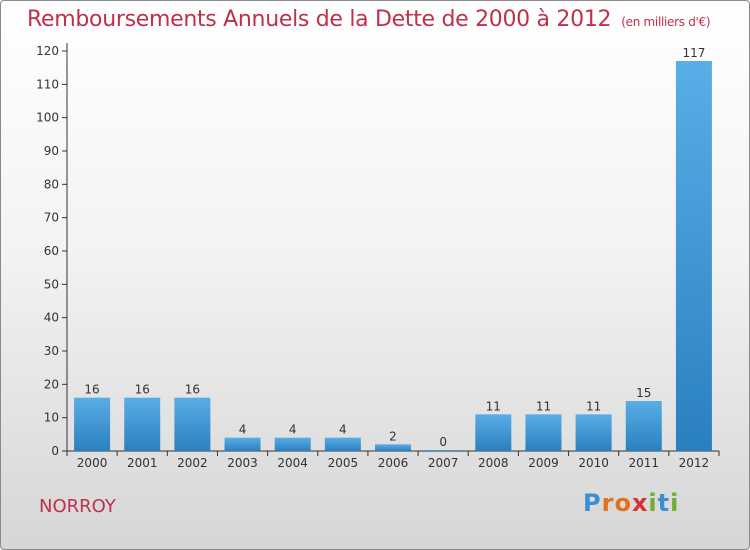 The image size is (750, 550). What do you see at coordinates (142, 463) in the screenshot?
I see `x-tick-label: 2001` at bounding box center [142, 463].